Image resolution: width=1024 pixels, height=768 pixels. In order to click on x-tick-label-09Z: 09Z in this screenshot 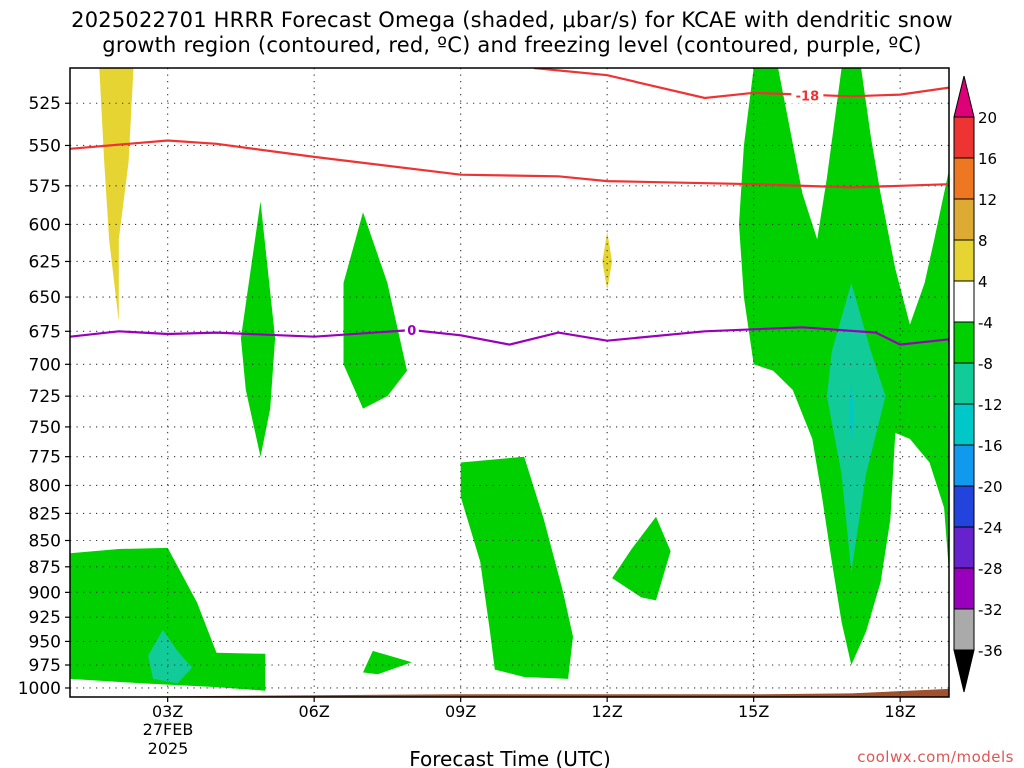, I will do `click(460, 711)`.